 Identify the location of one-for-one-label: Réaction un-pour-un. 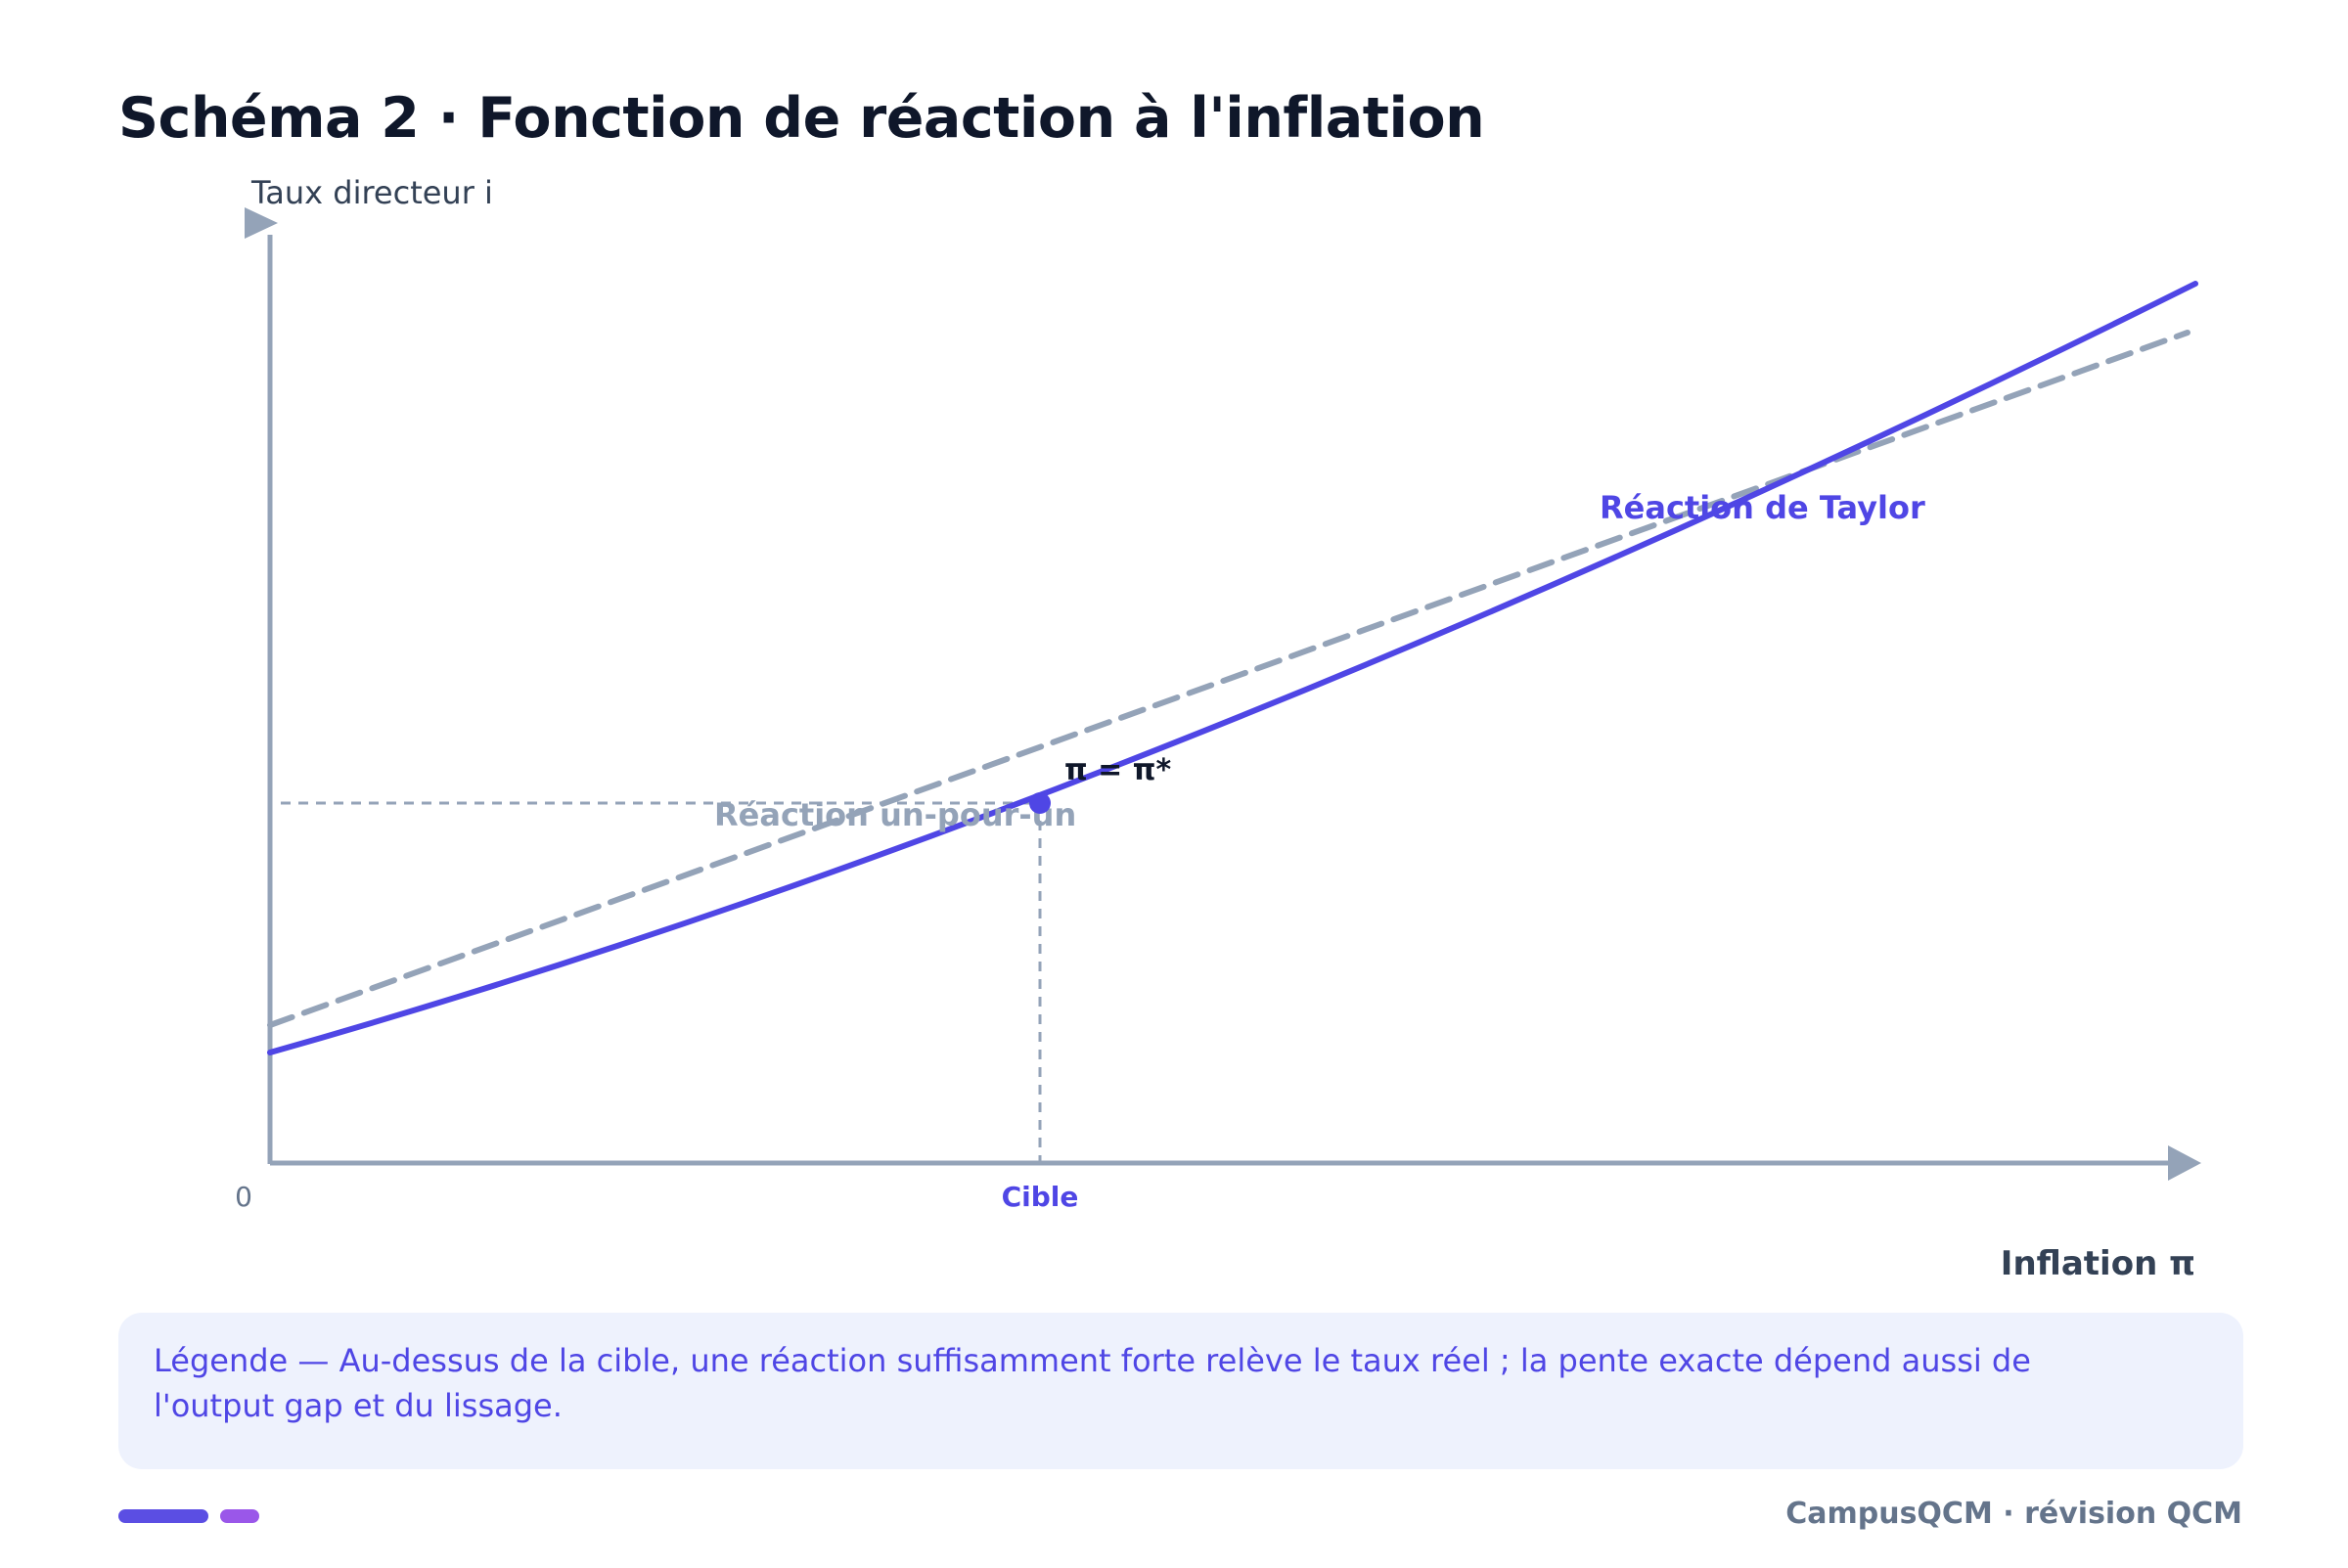
(895, 814).